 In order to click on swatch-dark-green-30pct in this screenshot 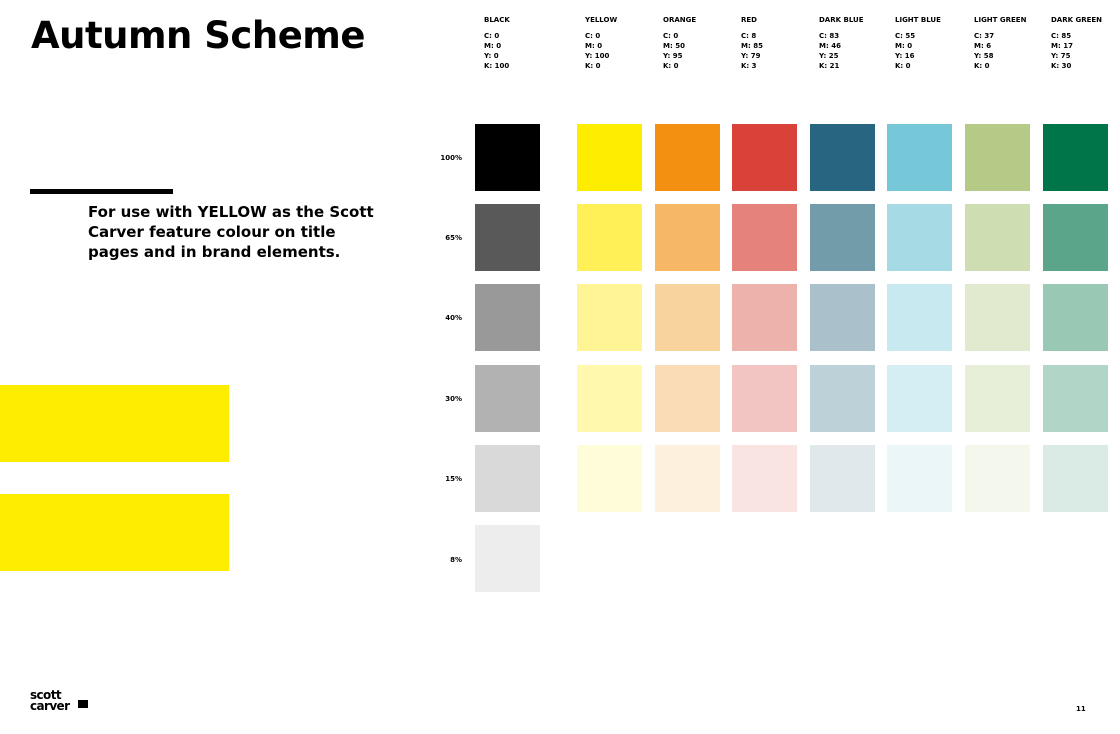, I will do `click(1075, 398)`.